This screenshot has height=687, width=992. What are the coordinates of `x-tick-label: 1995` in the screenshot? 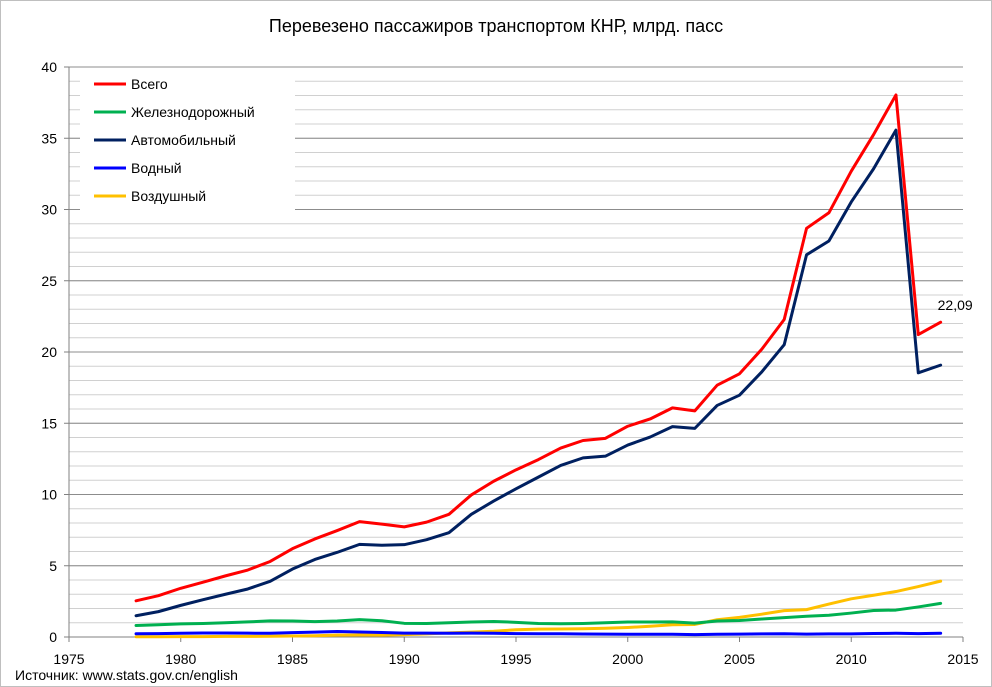 It's located at (515, 659).